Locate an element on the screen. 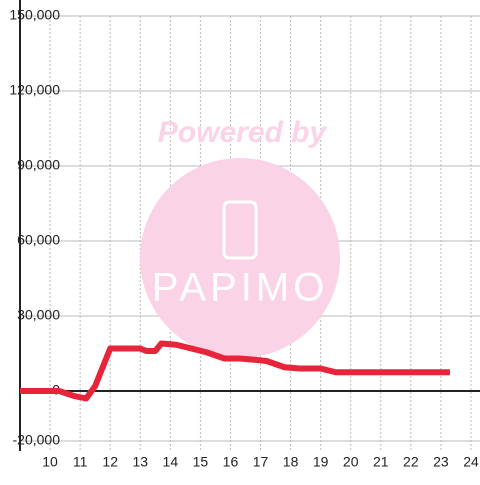 This screenshot has height=485, width=480. x-tick-label: 12 is located at coordinates (110, 462).